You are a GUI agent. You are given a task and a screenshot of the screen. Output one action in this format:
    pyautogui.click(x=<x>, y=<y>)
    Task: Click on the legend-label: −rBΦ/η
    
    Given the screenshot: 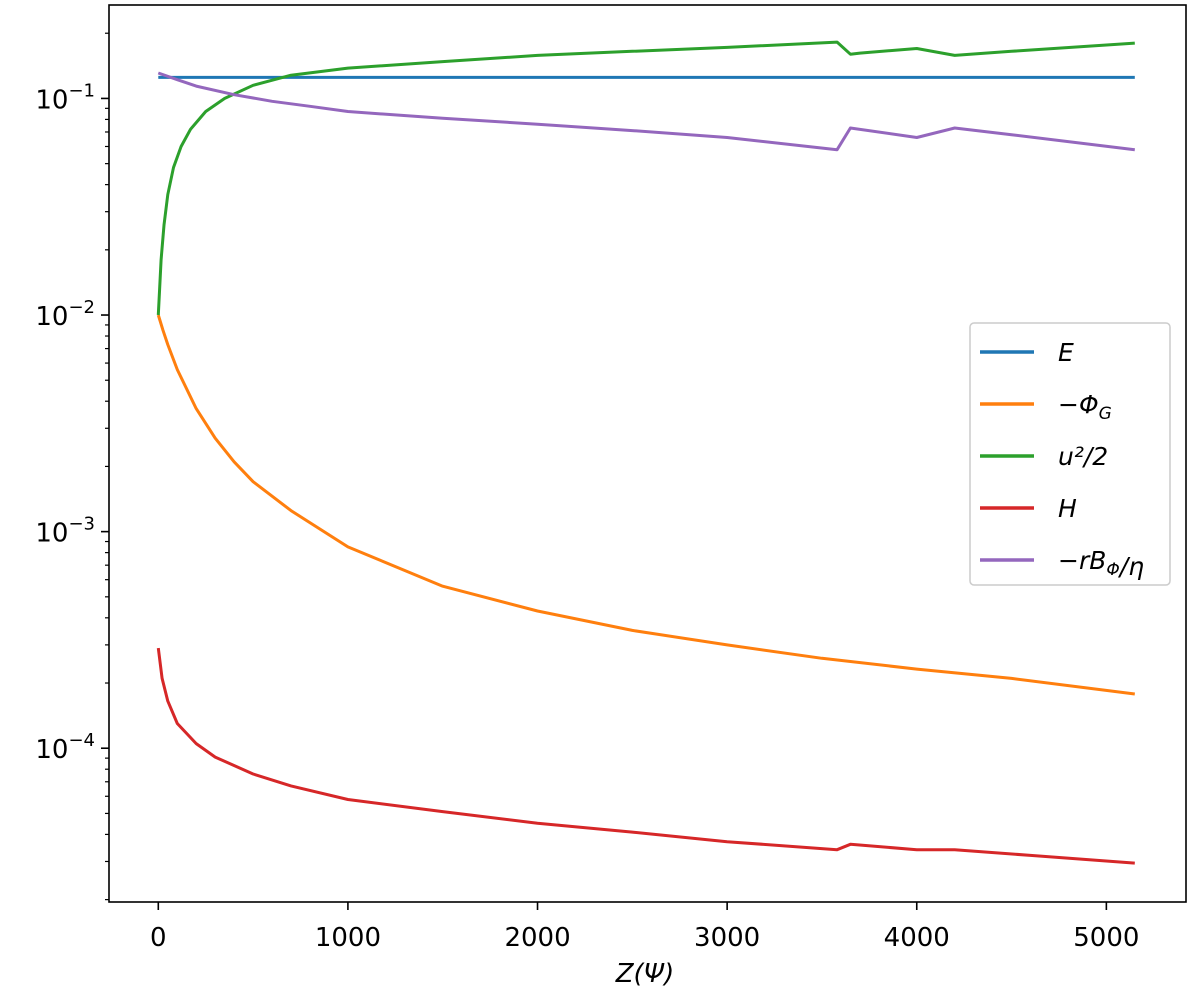 What is the action you would take?
    pyautogui.click(x=1101, y=563)
    